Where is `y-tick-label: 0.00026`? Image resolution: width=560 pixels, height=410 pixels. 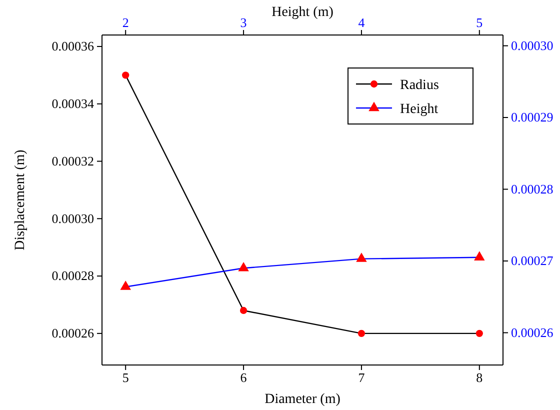
y-tick-label: 0.00026 is located at coordinates (73, 333).